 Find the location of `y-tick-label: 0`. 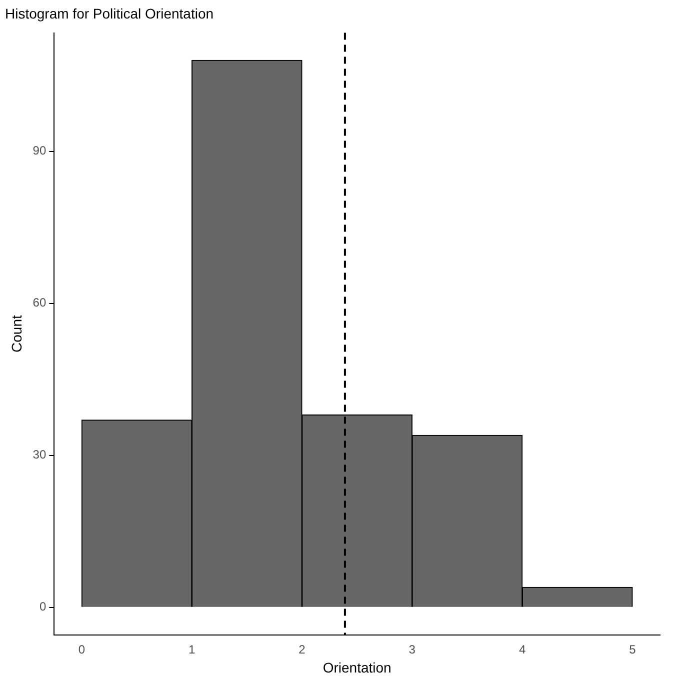

y-tick-label: 0 is located at coordinates (42, 607).